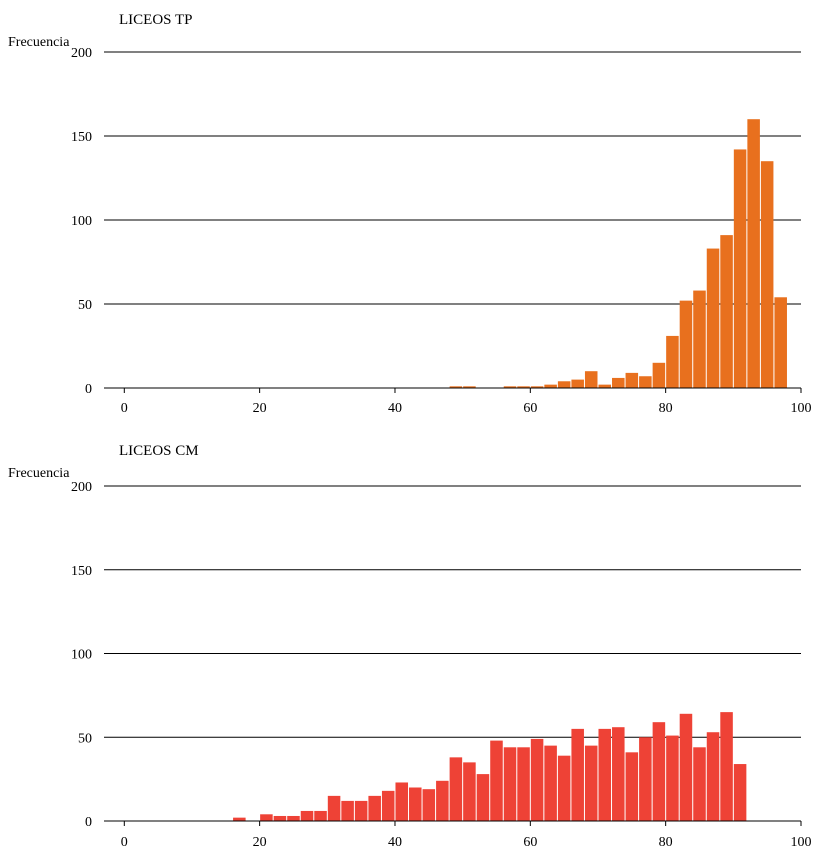  I want to click on chart-title: LICEOS CM, so click(159, 451).